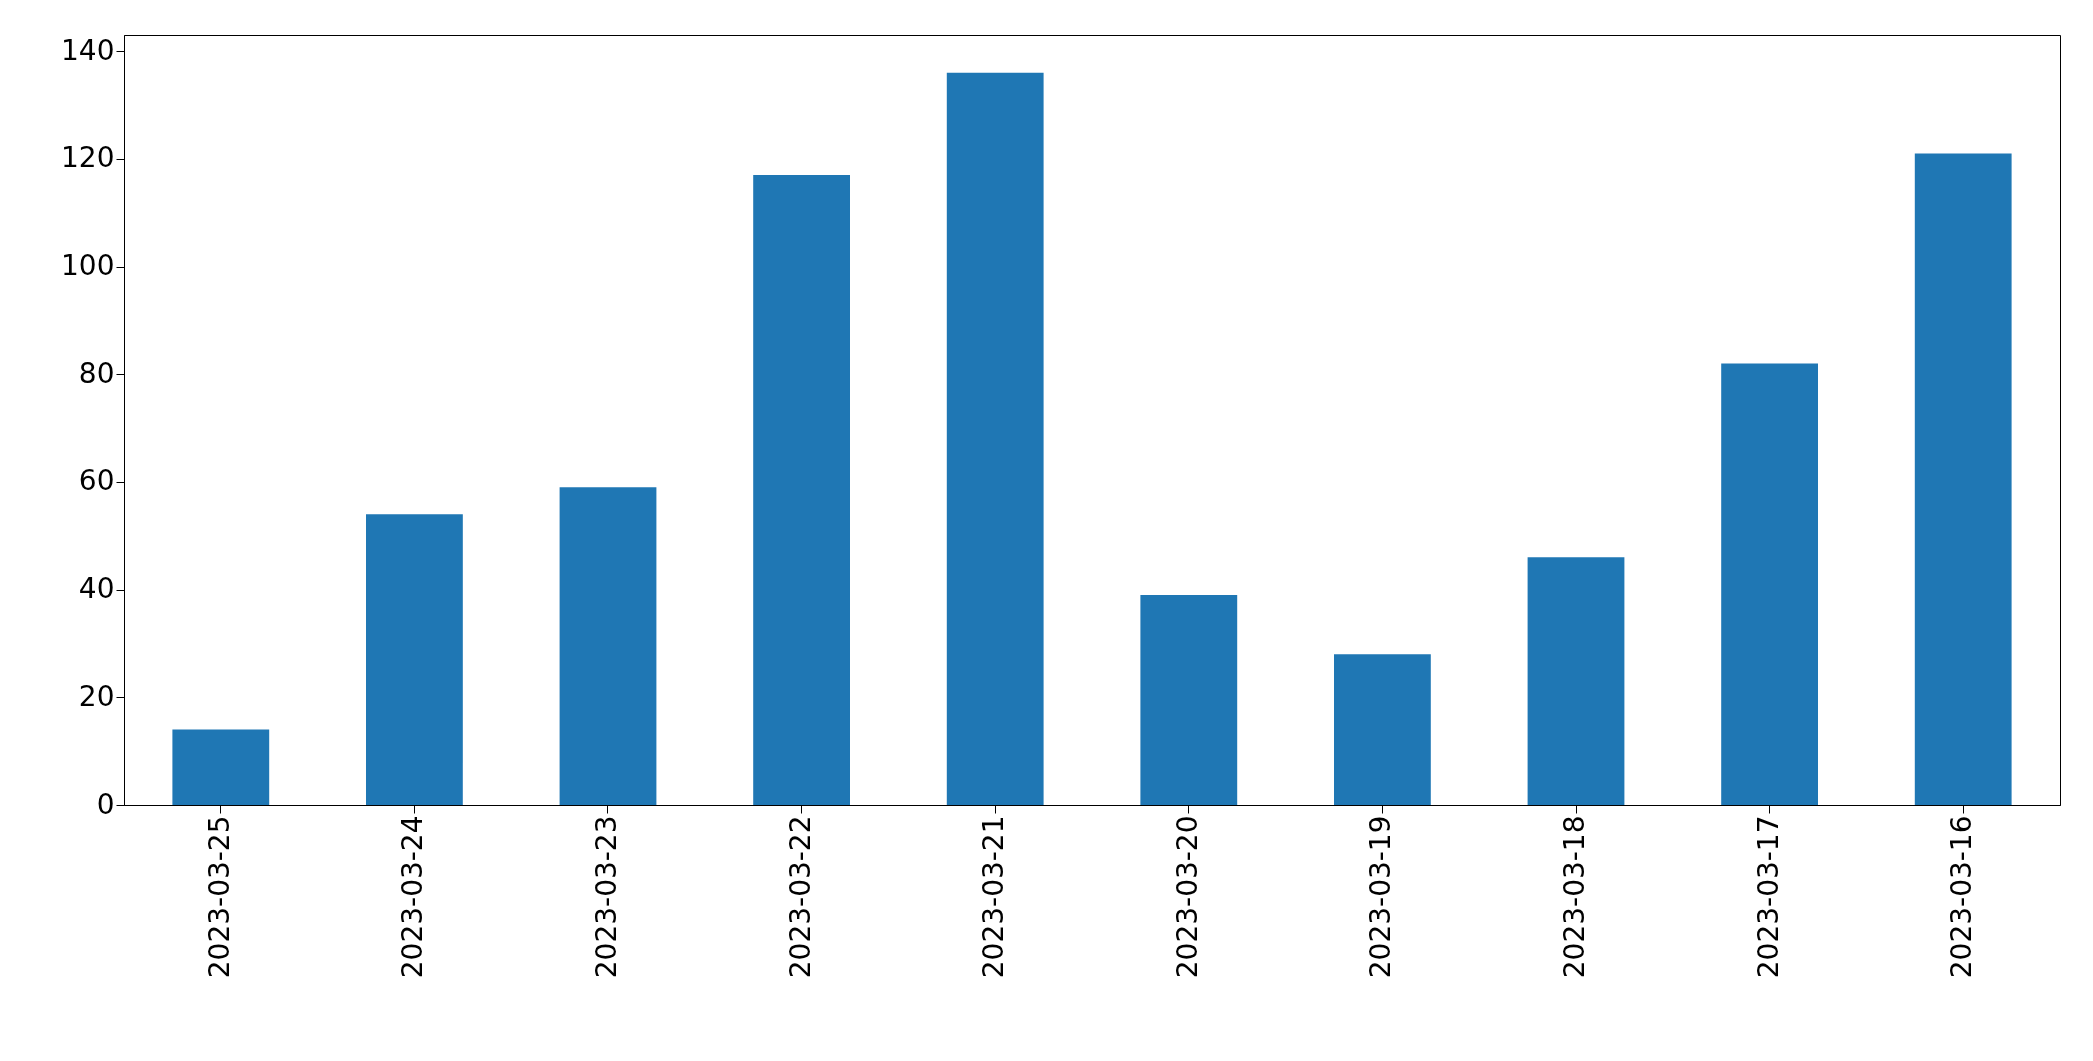  What do you see at coordinates (1381, 897) in the screenshot?
I see `x-tick-label: 2023-03-19` at bounding box center [1381, 897].